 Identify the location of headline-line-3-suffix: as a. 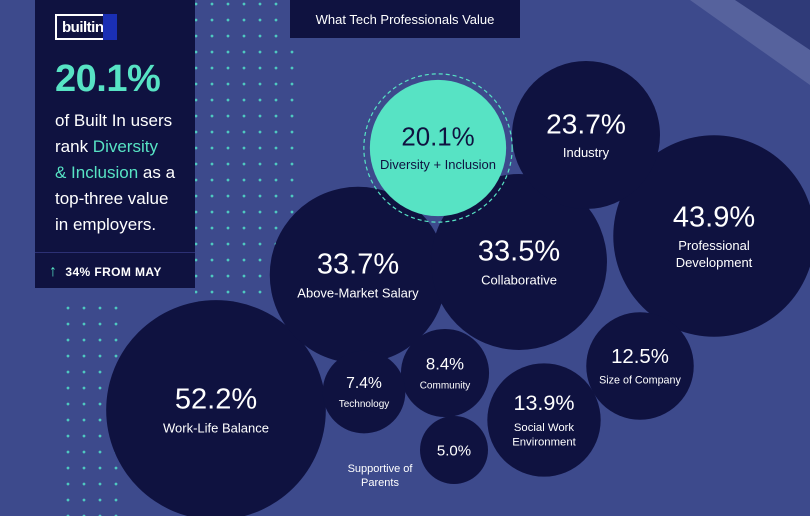
(157, 172).